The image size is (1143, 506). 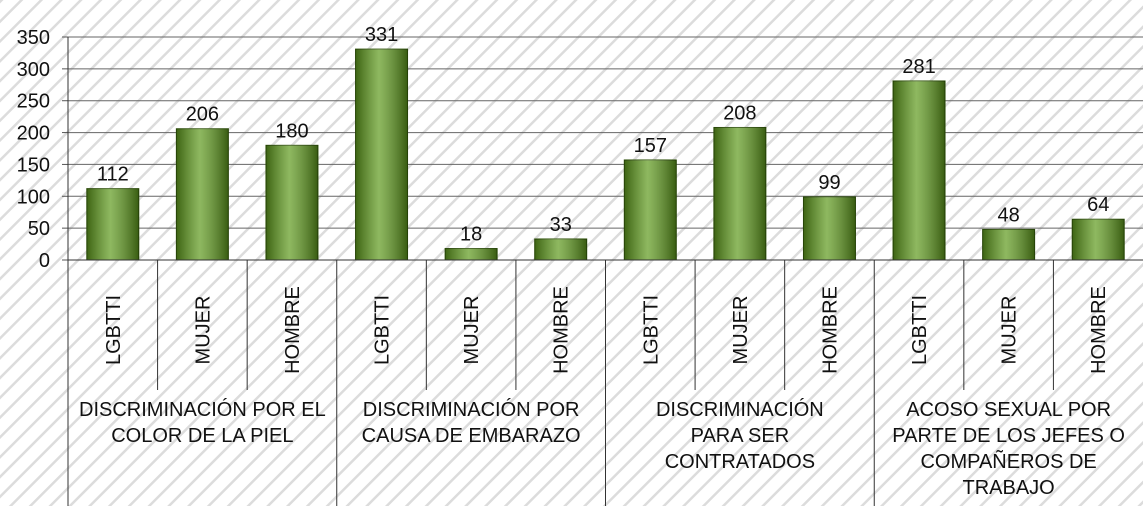 I want to click on value-label: 281, so click(x=918, y=67).